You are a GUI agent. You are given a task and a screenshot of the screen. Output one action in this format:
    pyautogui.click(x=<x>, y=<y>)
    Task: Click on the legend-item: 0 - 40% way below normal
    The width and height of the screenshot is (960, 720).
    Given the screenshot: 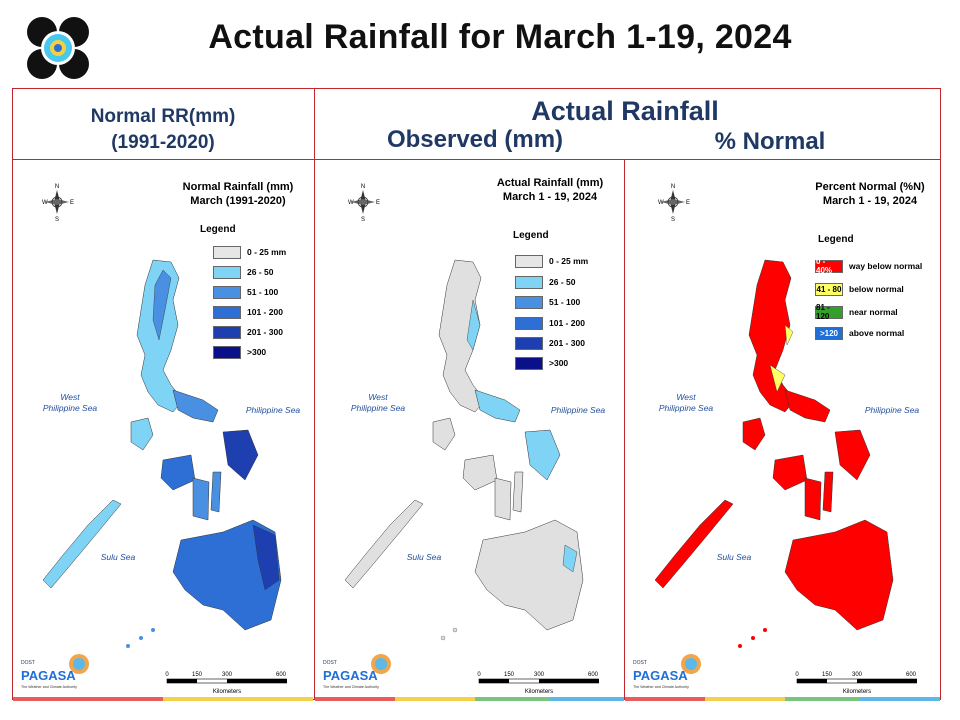 What is the action you would take?
    pyautogui.click(x=869, y=266)
    